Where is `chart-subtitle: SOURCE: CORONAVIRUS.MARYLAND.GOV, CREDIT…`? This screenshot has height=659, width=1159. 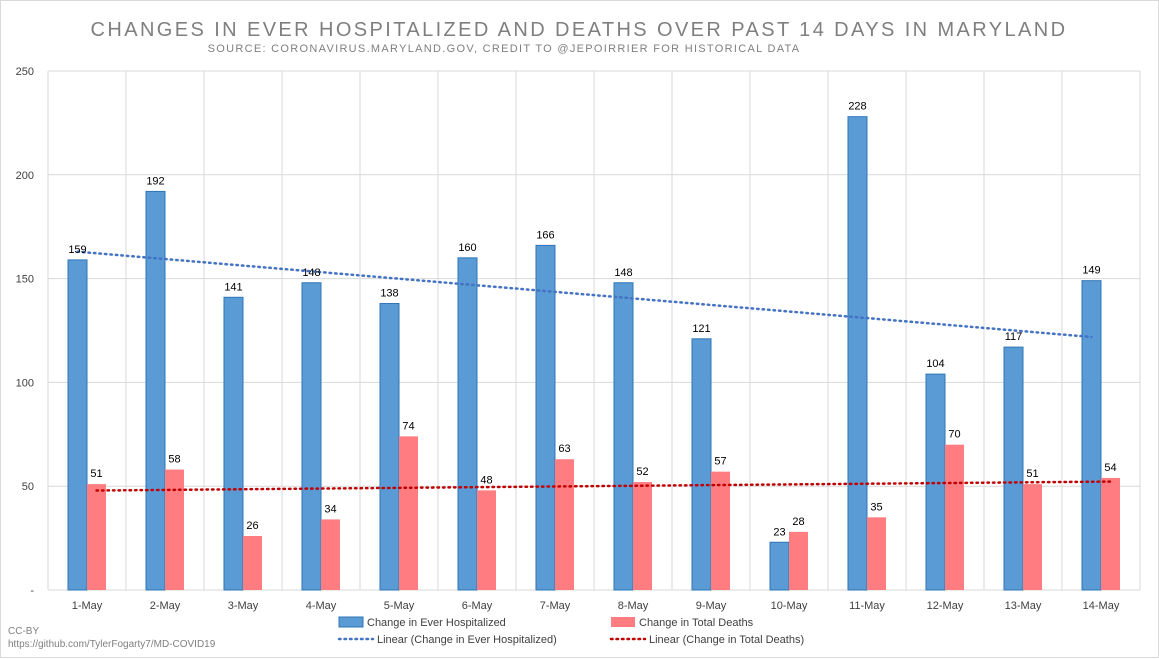
chart-subtitle: SOURCE: CORONAVIRUS.MARYLAND.GOV, CREDIT… is located at coordinates (504, 49).